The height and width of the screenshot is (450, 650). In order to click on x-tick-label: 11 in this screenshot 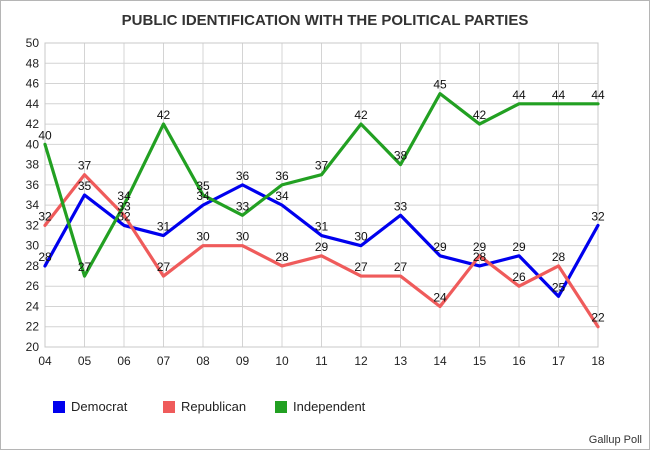, I will do `click(321, 361)`.